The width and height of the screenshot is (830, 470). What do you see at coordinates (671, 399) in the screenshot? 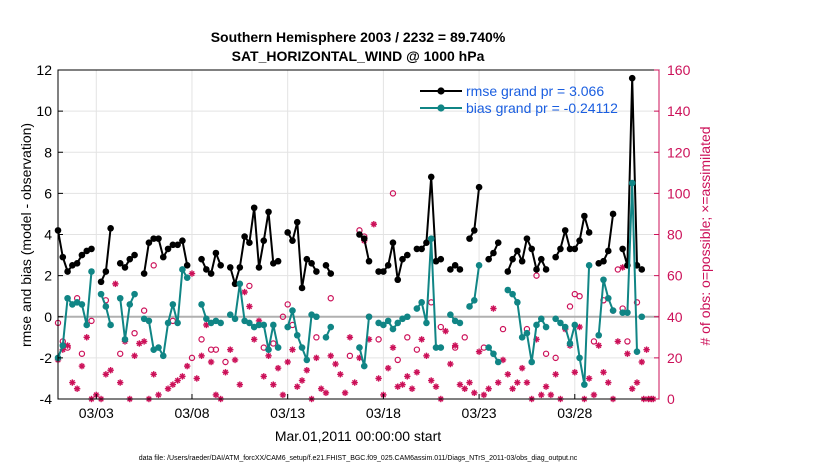
I see `y2-tick-label: 0` at bounding box center [671, 399].